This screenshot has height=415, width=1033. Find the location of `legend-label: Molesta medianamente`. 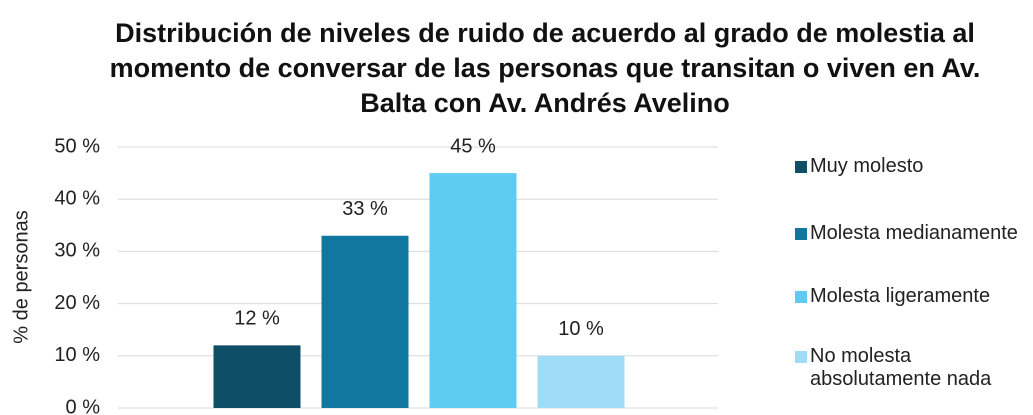

legend-label: Molesta medianamente is located at coordinates (914, 233).